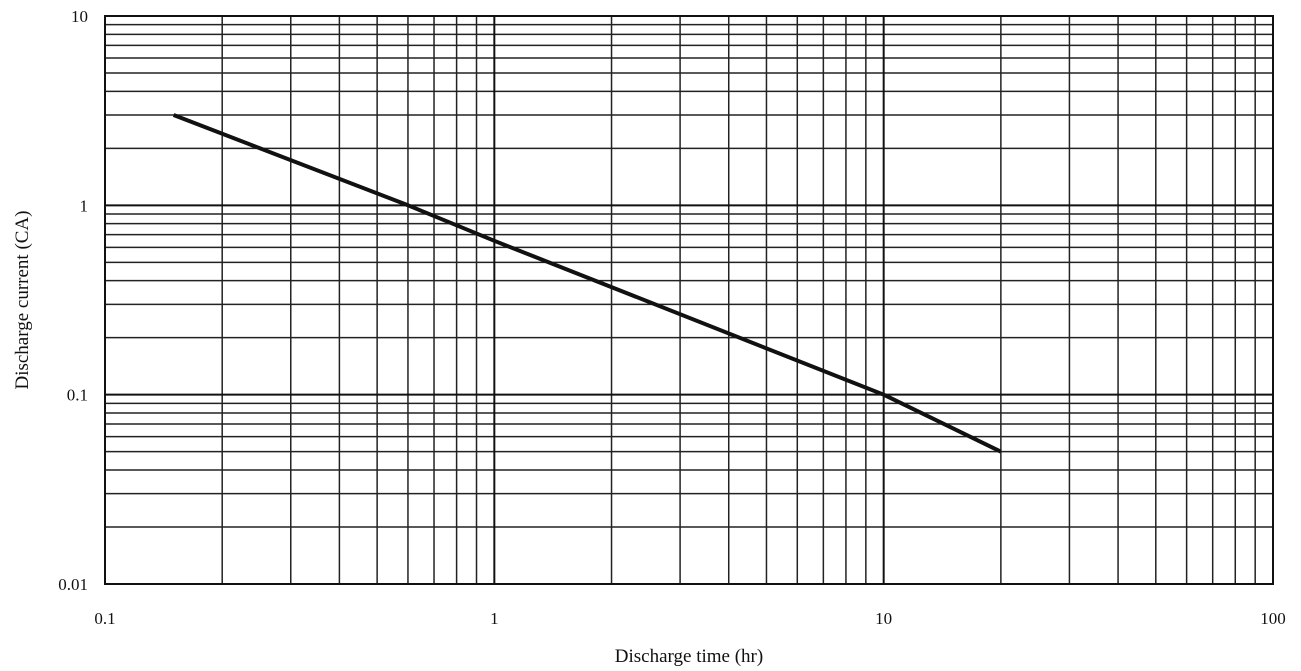 The height and width of the screenshot is (671, 1301). I want to click on y-tick-label: 1, so click(84, 205).